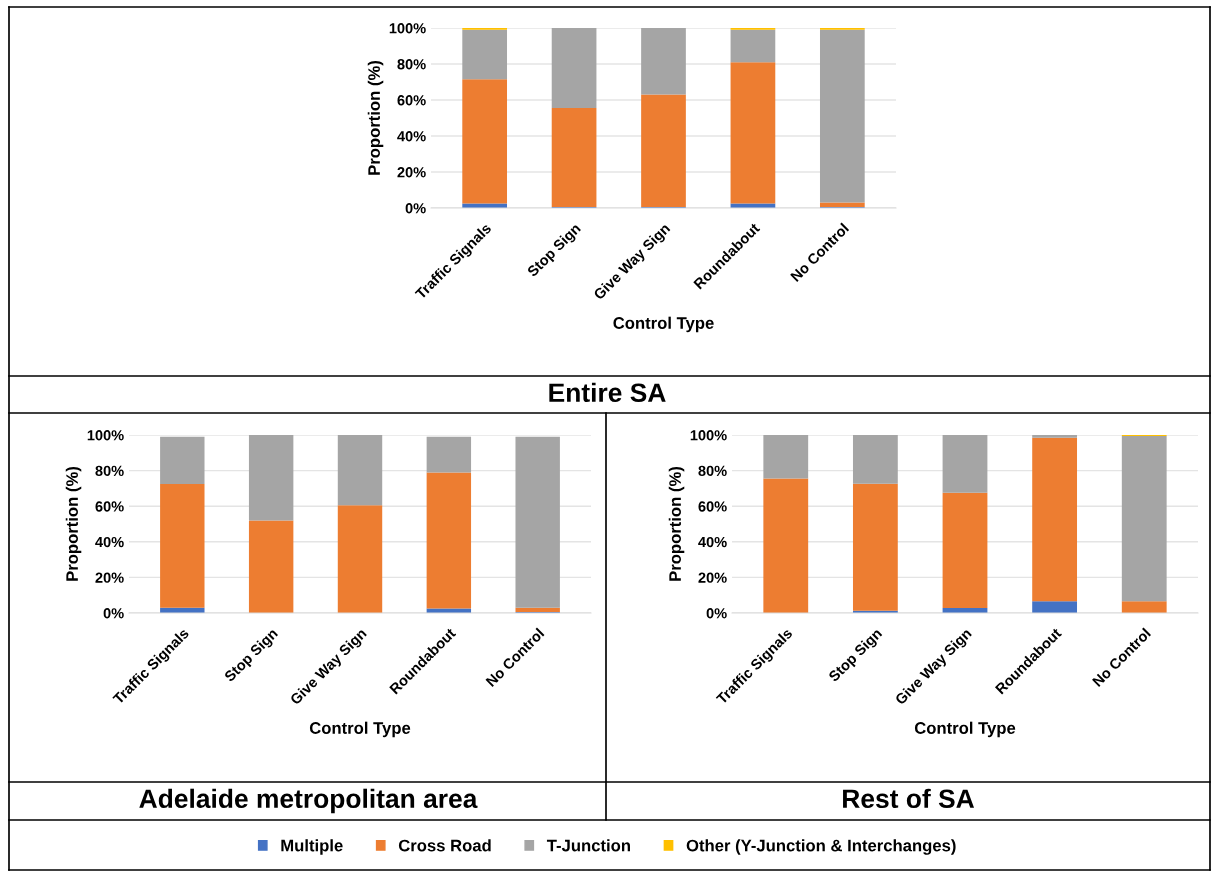  Describe the element at coordinates (909, 798) in the screenshot. I see `text: Rest of SA` at that location.